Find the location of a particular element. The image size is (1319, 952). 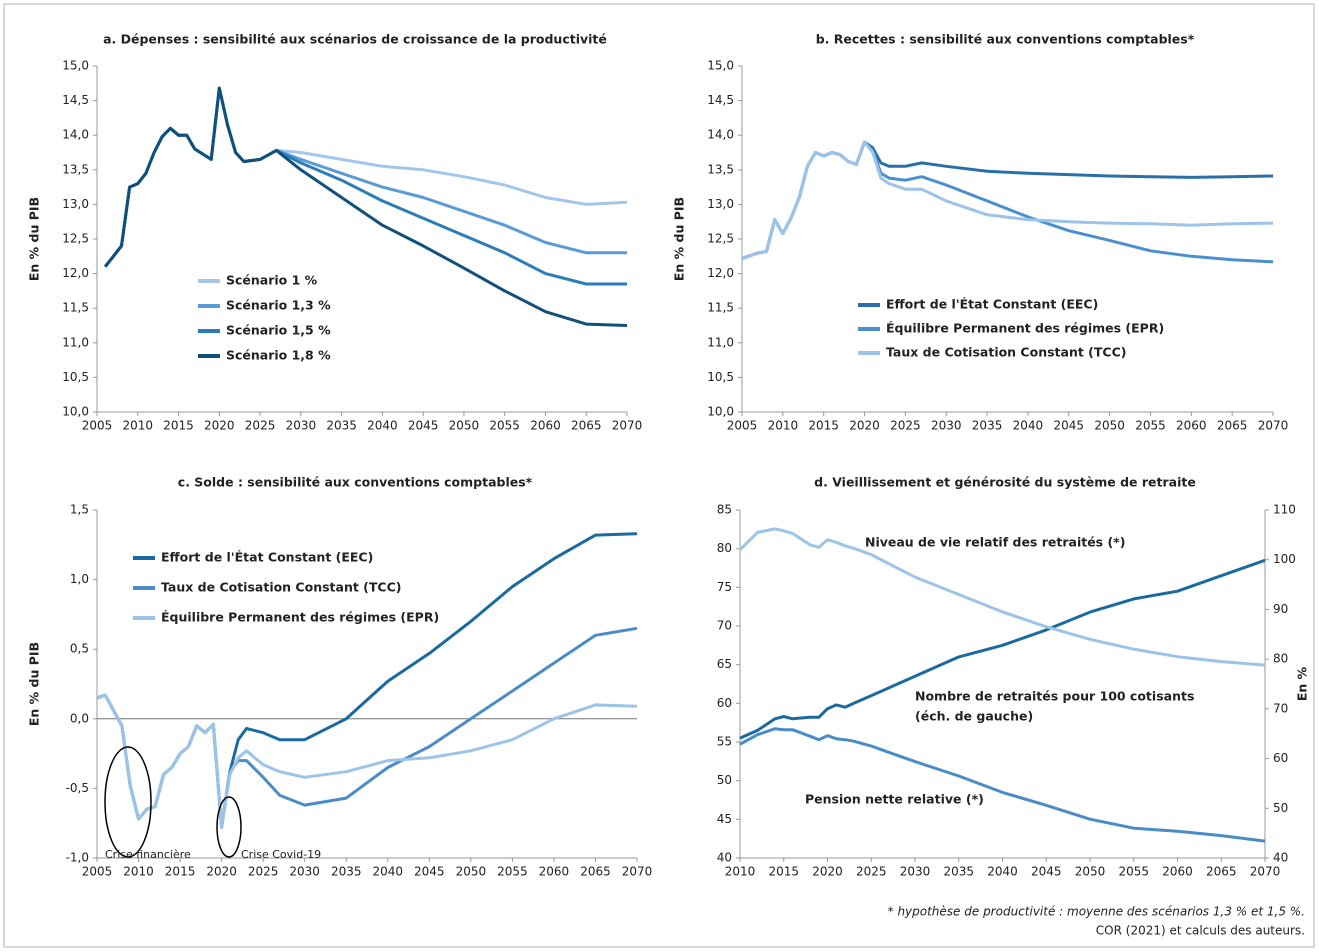

y-tick-label: 60 is located at coordinates (724, 703).